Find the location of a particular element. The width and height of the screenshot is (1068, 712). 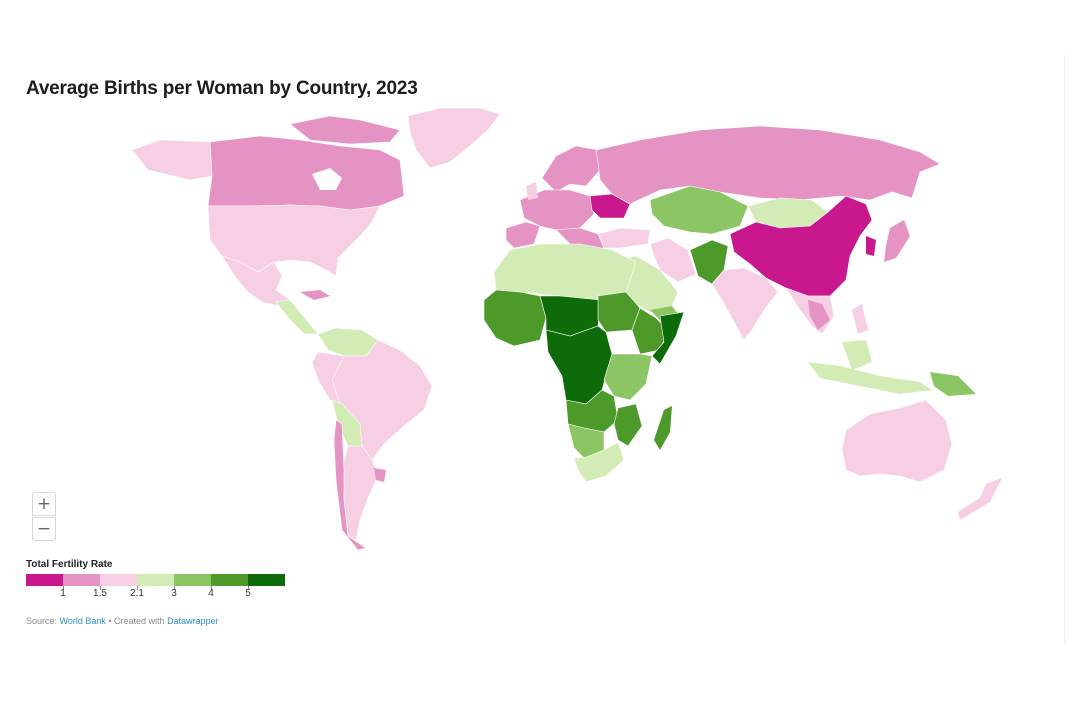

legend-label: 1 is located at coordinates (63, 593).